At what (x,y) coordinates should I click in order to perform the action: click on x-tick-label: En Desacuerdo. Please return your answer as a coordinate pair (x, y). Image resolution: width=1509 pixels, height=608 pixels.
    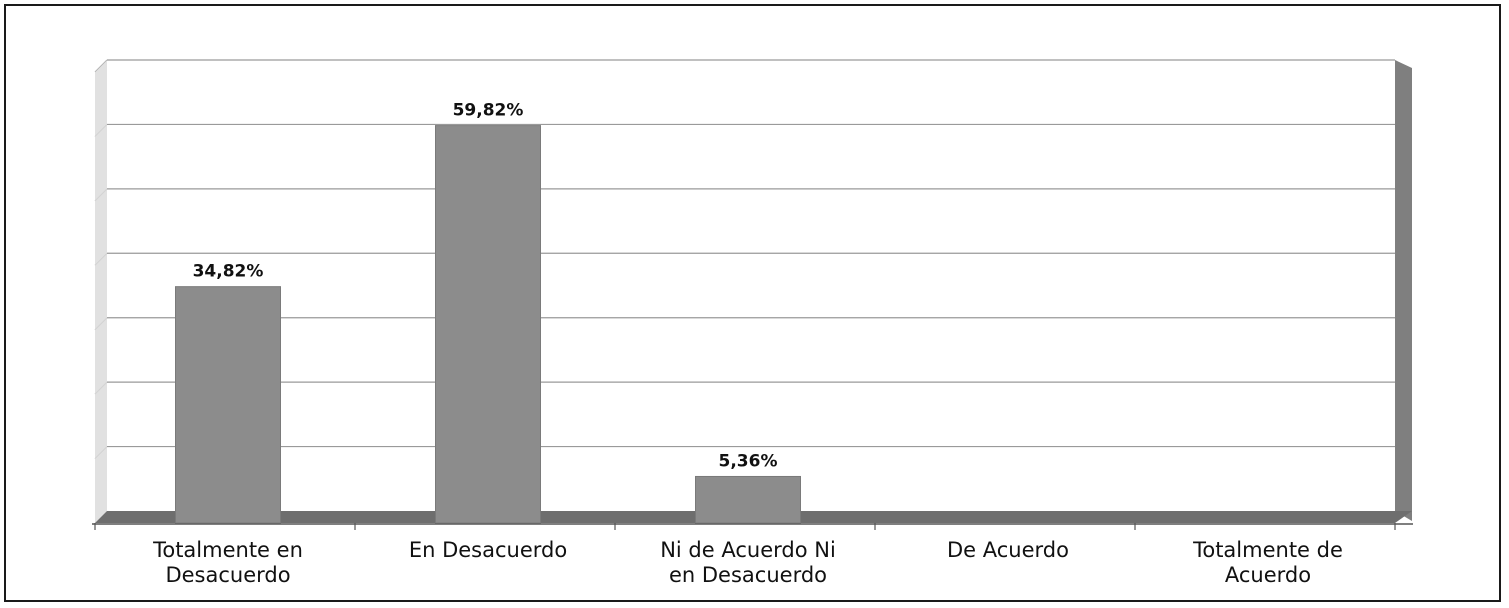
    Looking at the image, I should click on (488, 550).